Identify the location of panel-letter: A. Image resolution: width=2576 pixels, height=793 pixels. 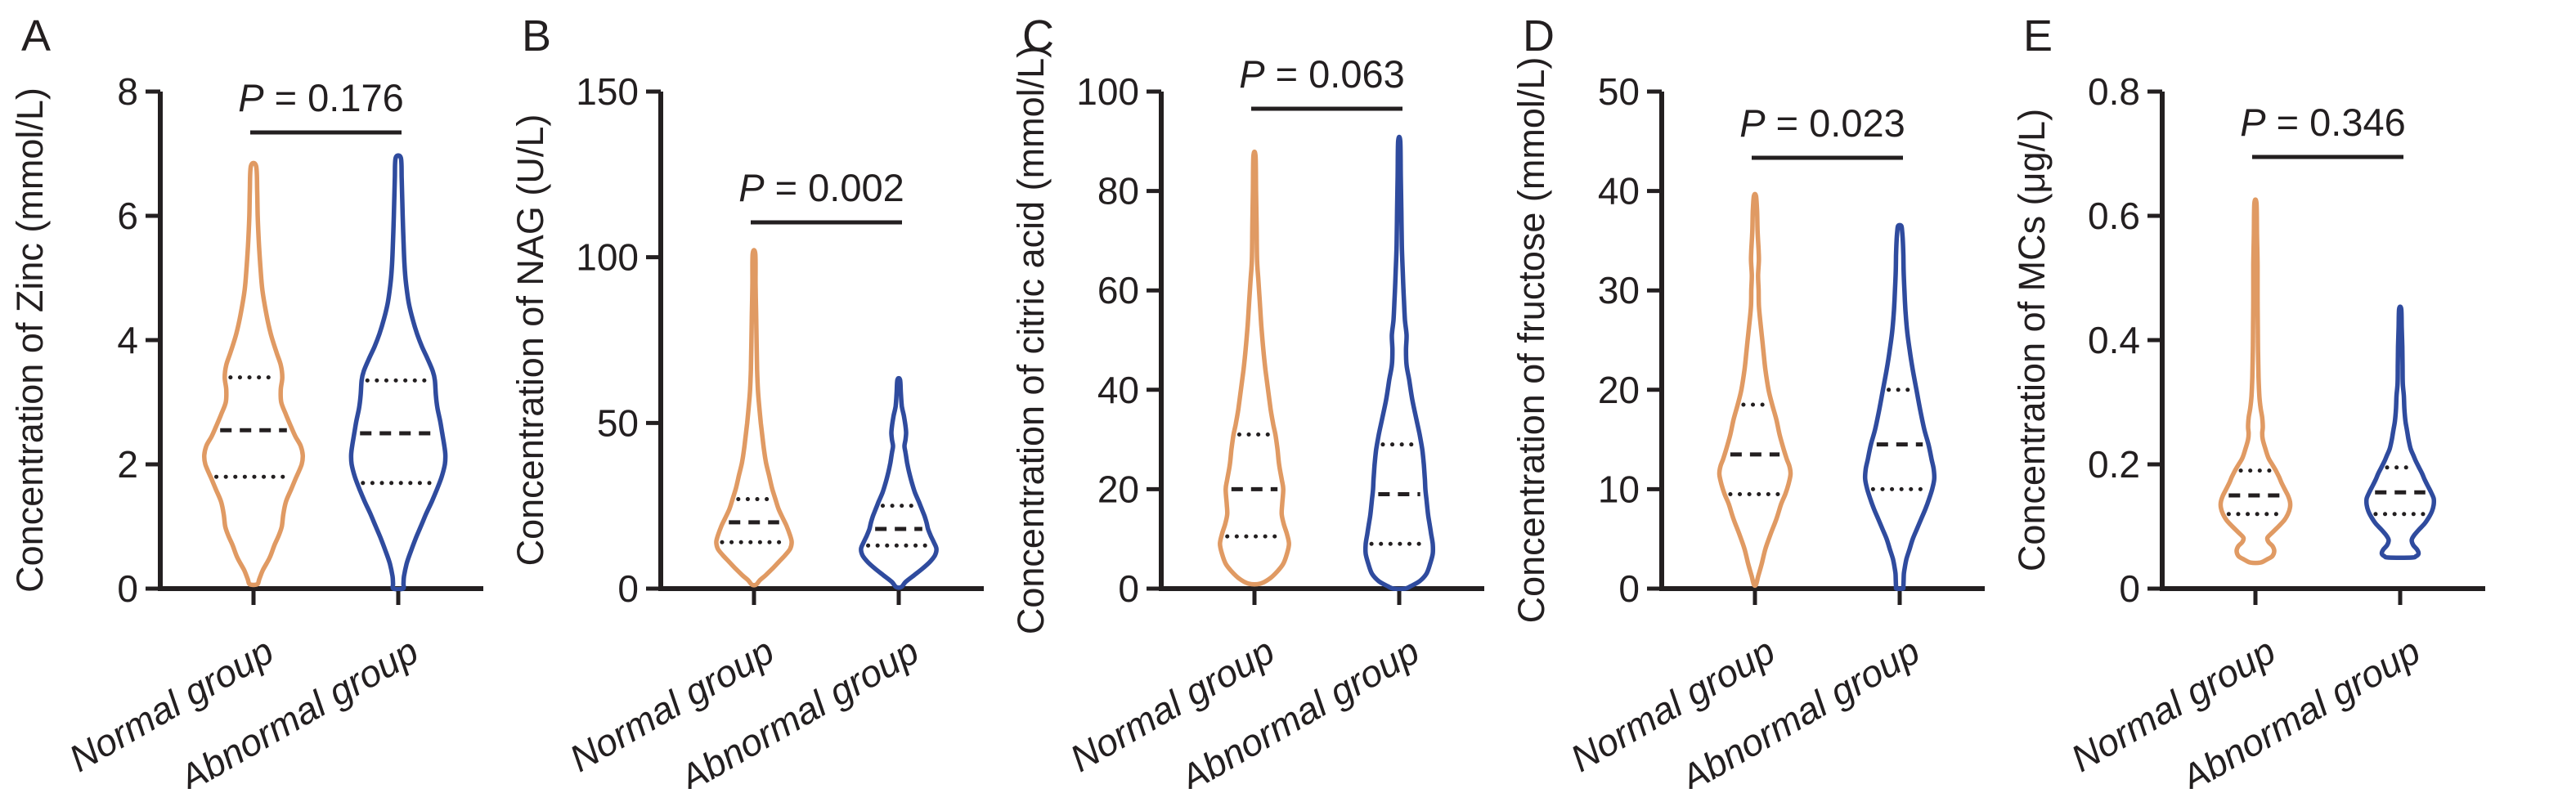
(36, 35).